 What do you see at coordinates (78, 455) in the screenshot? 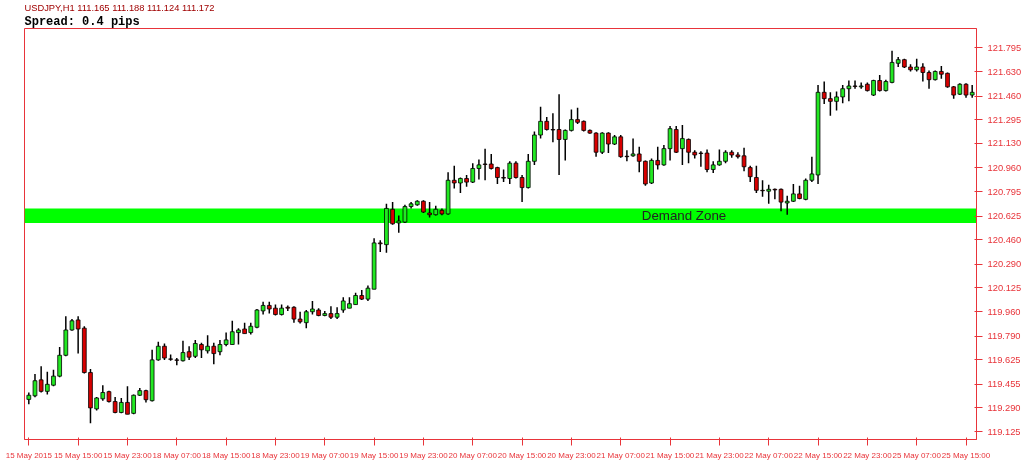
I see `x-tick-label: 15 May 15:00` at bounding box center [78, 455].